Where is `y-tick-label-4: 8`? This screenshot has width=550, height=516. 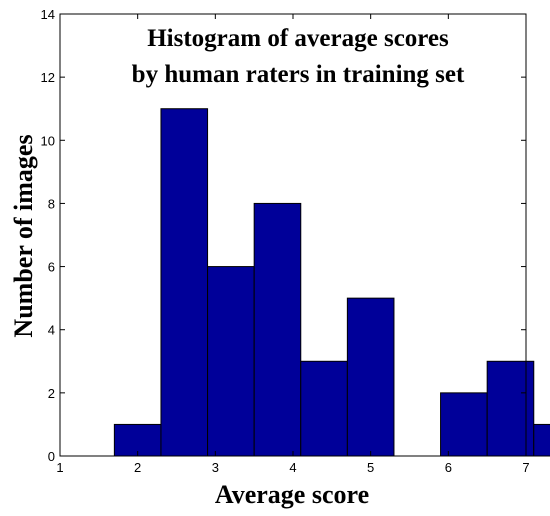
y-tick-label-4: 8 is located at coordinates (51, 203).